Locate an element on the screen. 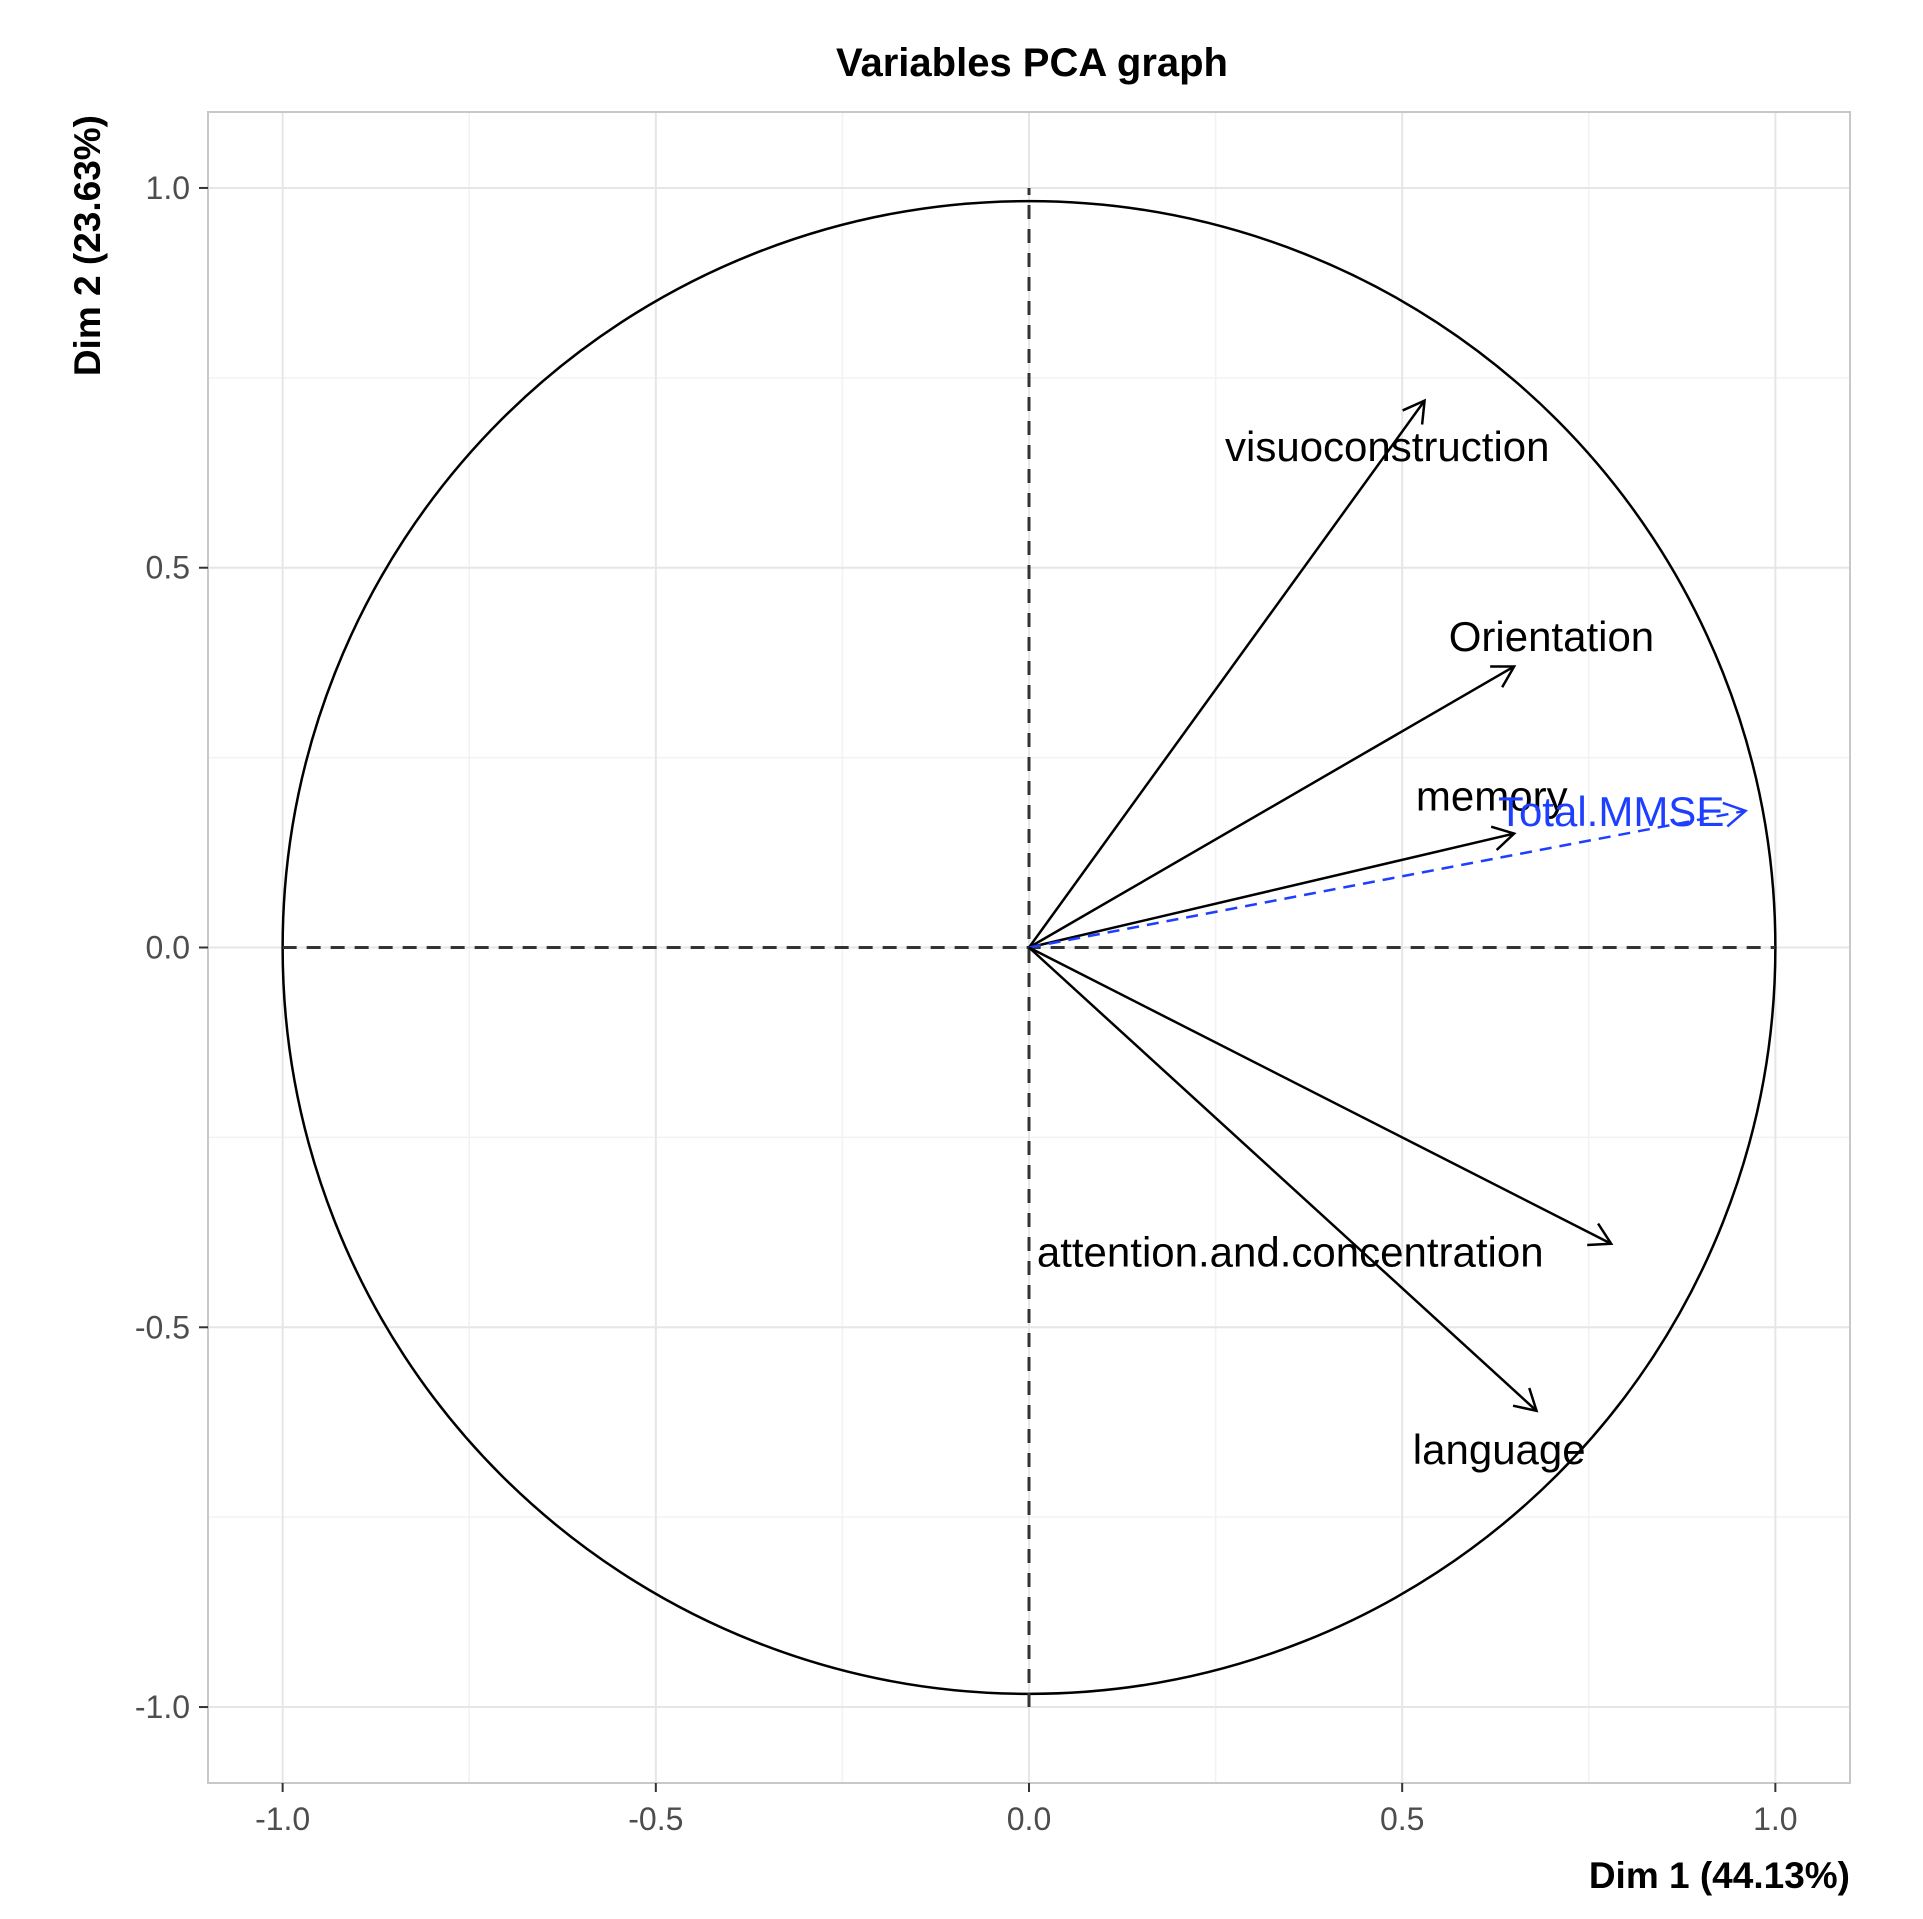  y-axis-ticks: -1.0 -0.5 0.0 0.5 1.0 is located at coordinates (171, 947).